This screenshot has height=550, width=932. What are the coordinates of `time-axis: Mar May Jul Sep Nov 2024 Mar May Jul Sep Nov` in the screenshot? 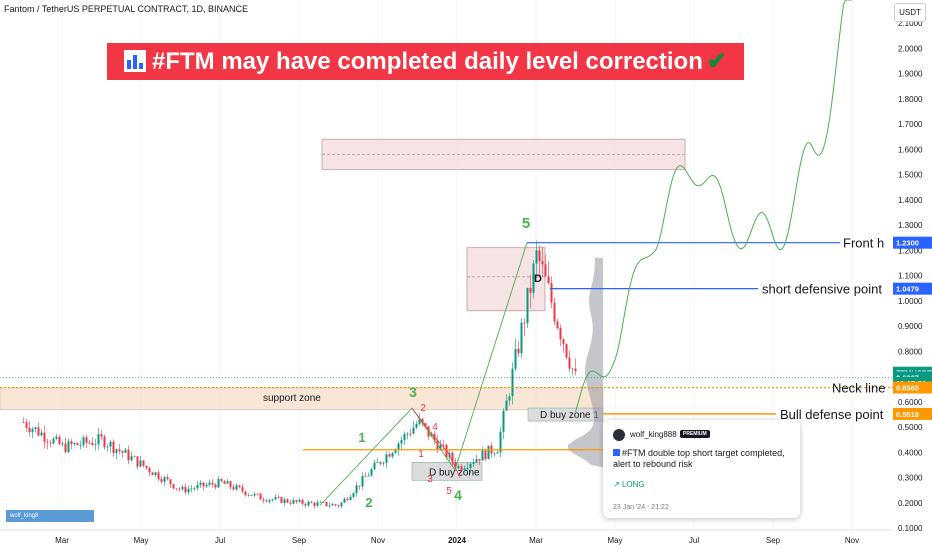 It's located at (446, 537).